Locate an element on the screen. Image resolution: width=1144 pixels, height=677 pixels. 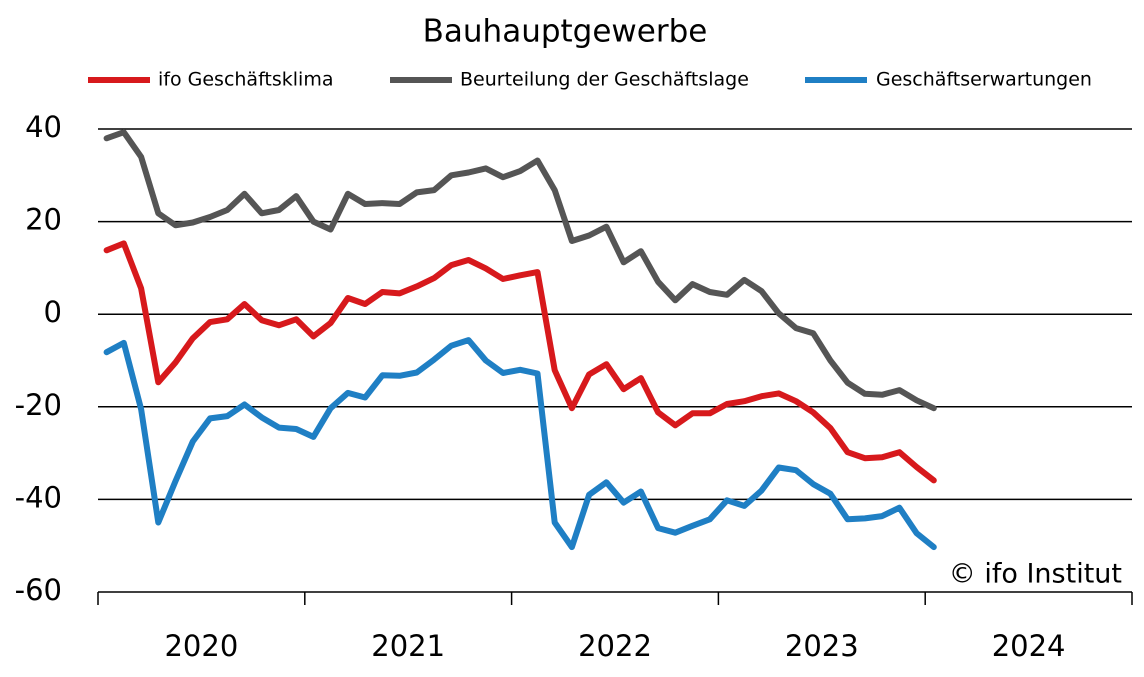
x-tick-label: 2023 is located at coordinates (822, 646).